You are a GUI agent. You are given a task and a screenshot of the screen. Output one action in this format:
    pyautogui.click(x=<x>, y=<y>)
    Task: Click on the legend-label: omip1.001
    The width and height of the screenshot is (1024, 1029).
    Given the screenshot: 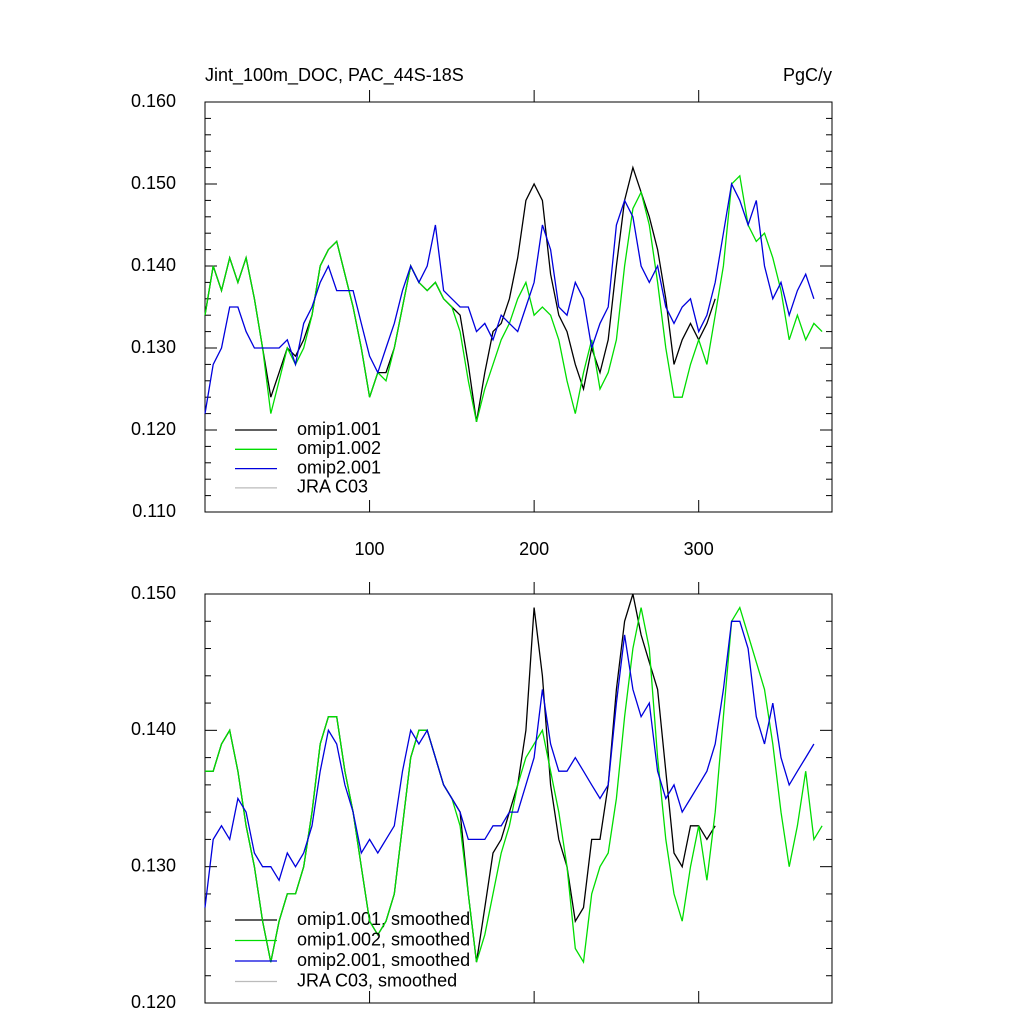 What is the action you would take?
    pyautogui.click(x=339, y=429)
    